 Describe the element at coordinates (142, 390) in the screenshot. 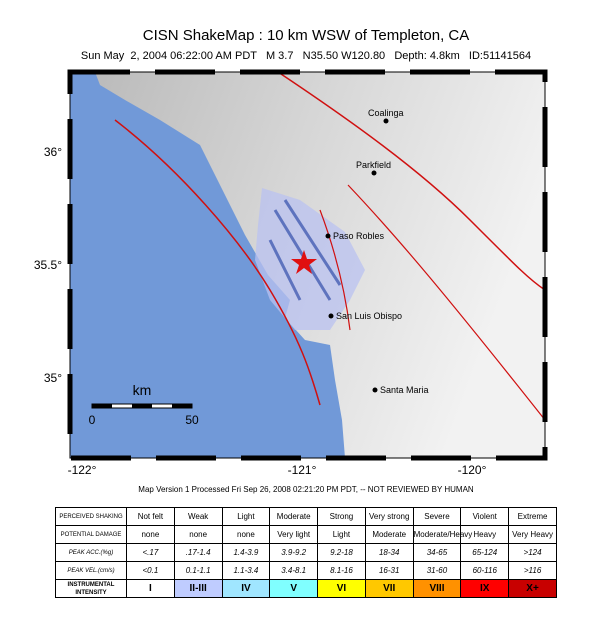

I see `scale-unit: km` at that location.